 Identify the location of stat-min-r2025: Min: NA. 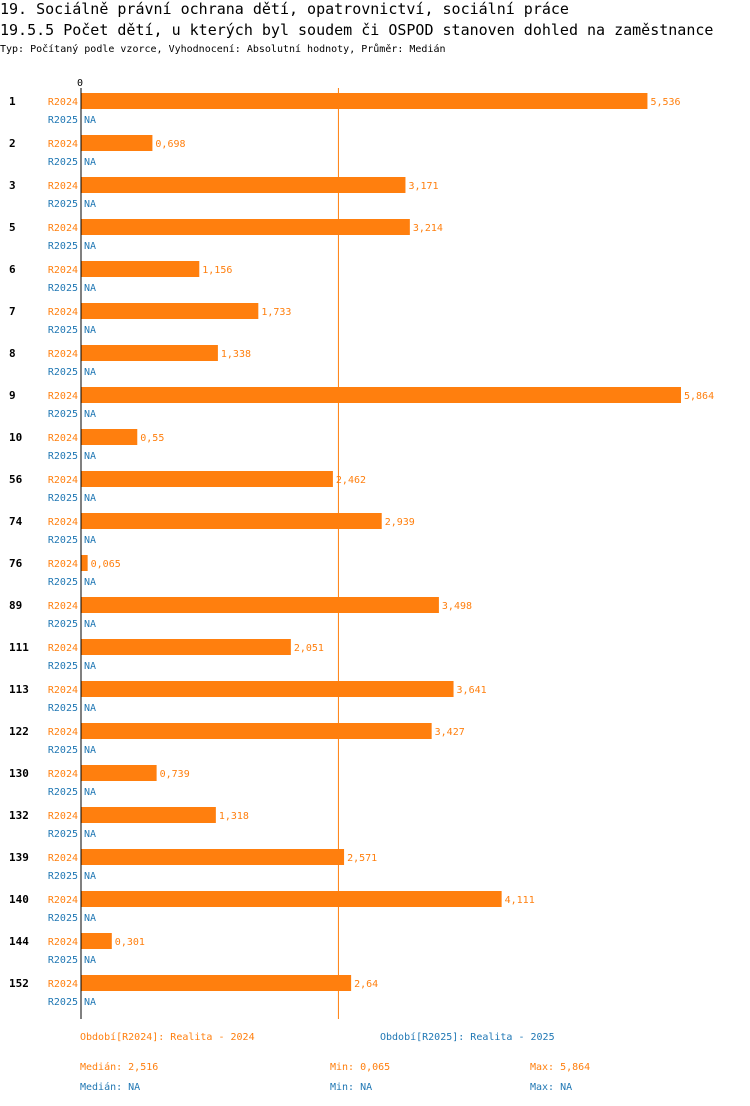
(351, 1087).